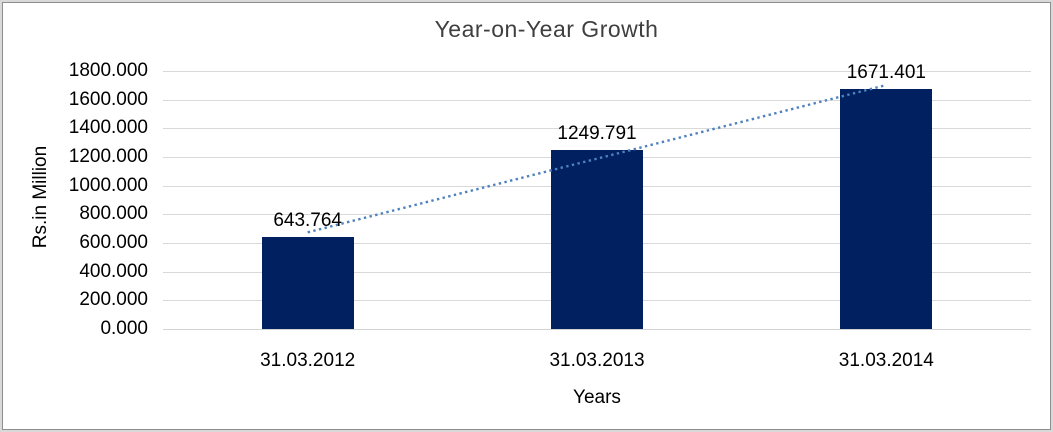  What do you see at coordinates (308, 360) in the screenshot?
I see `x-tick-label: 31.03.2012` at bounding box center [308, 360].